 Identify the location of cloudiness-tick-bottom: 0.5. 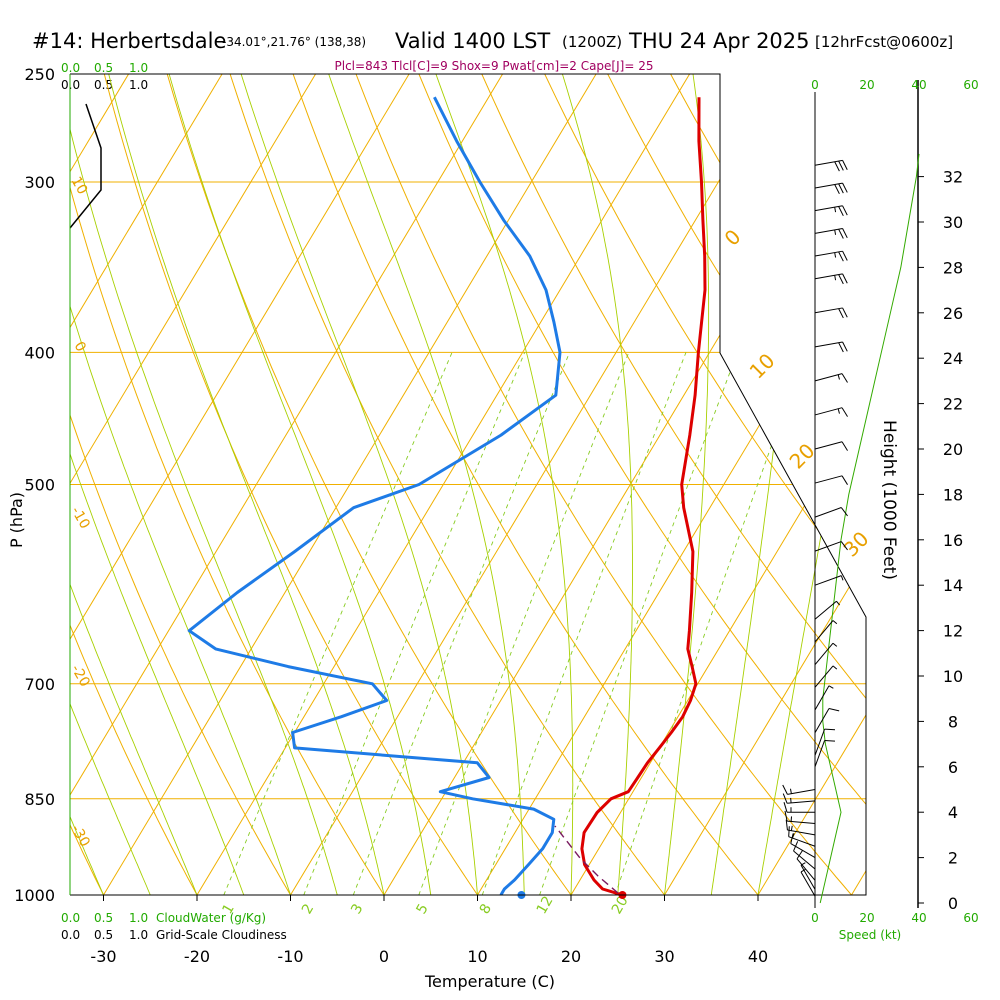
(103, 935).